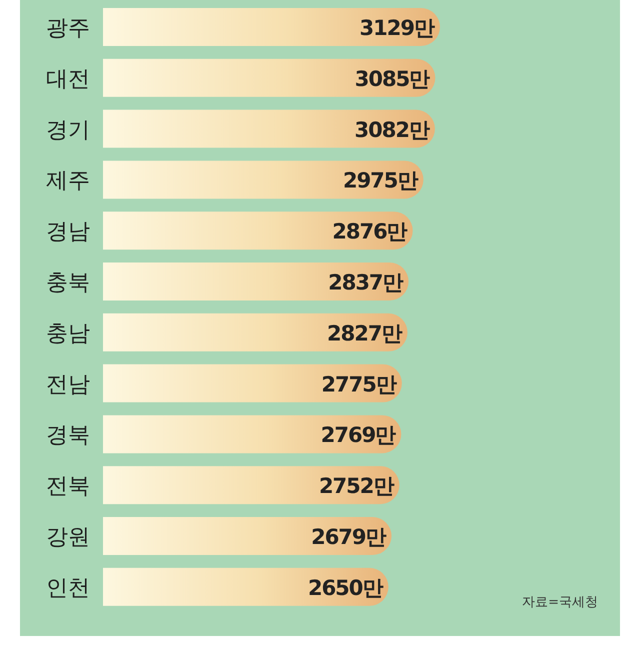 This screenshot has height=669, width=640. Describe the element at coordinates (68, 588) in the screenshot. I see `y-tick-label: 인천` at that location.